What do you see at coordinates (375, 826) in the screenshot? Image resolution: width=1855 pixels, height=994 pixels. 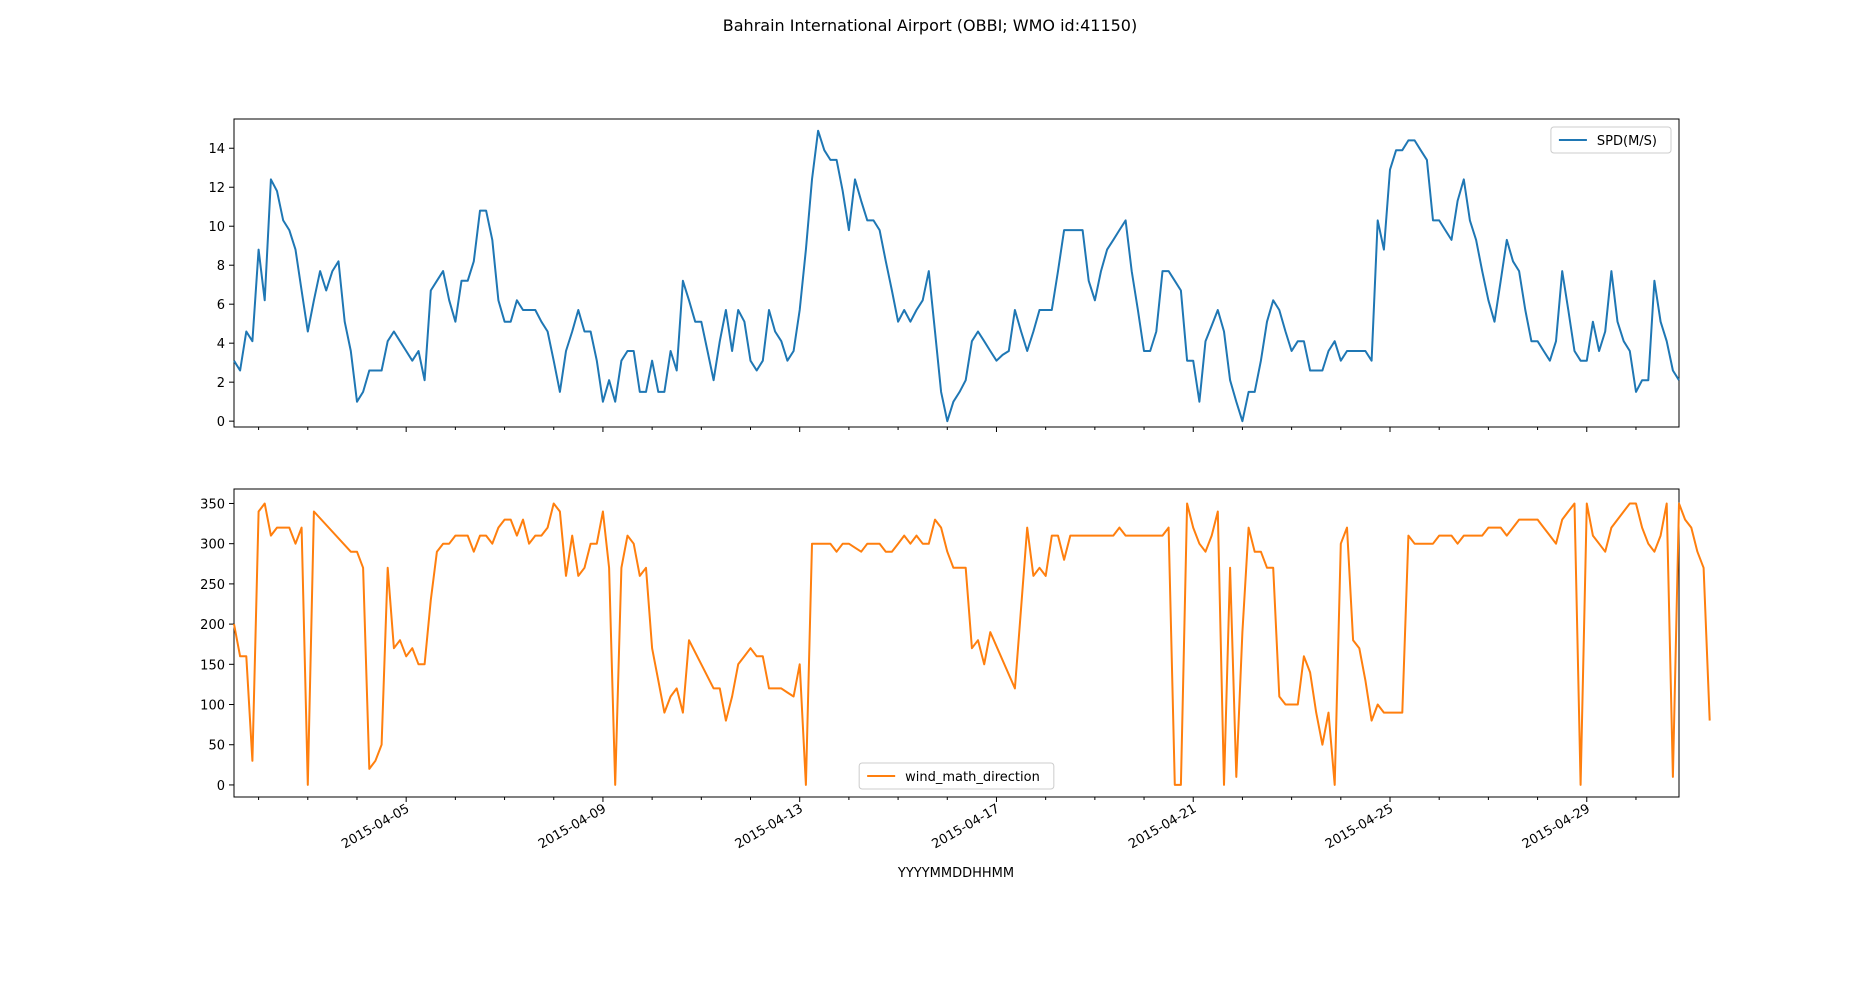 I see `x-tick-label: 2015-04-05` at bounding box center [375, 826].